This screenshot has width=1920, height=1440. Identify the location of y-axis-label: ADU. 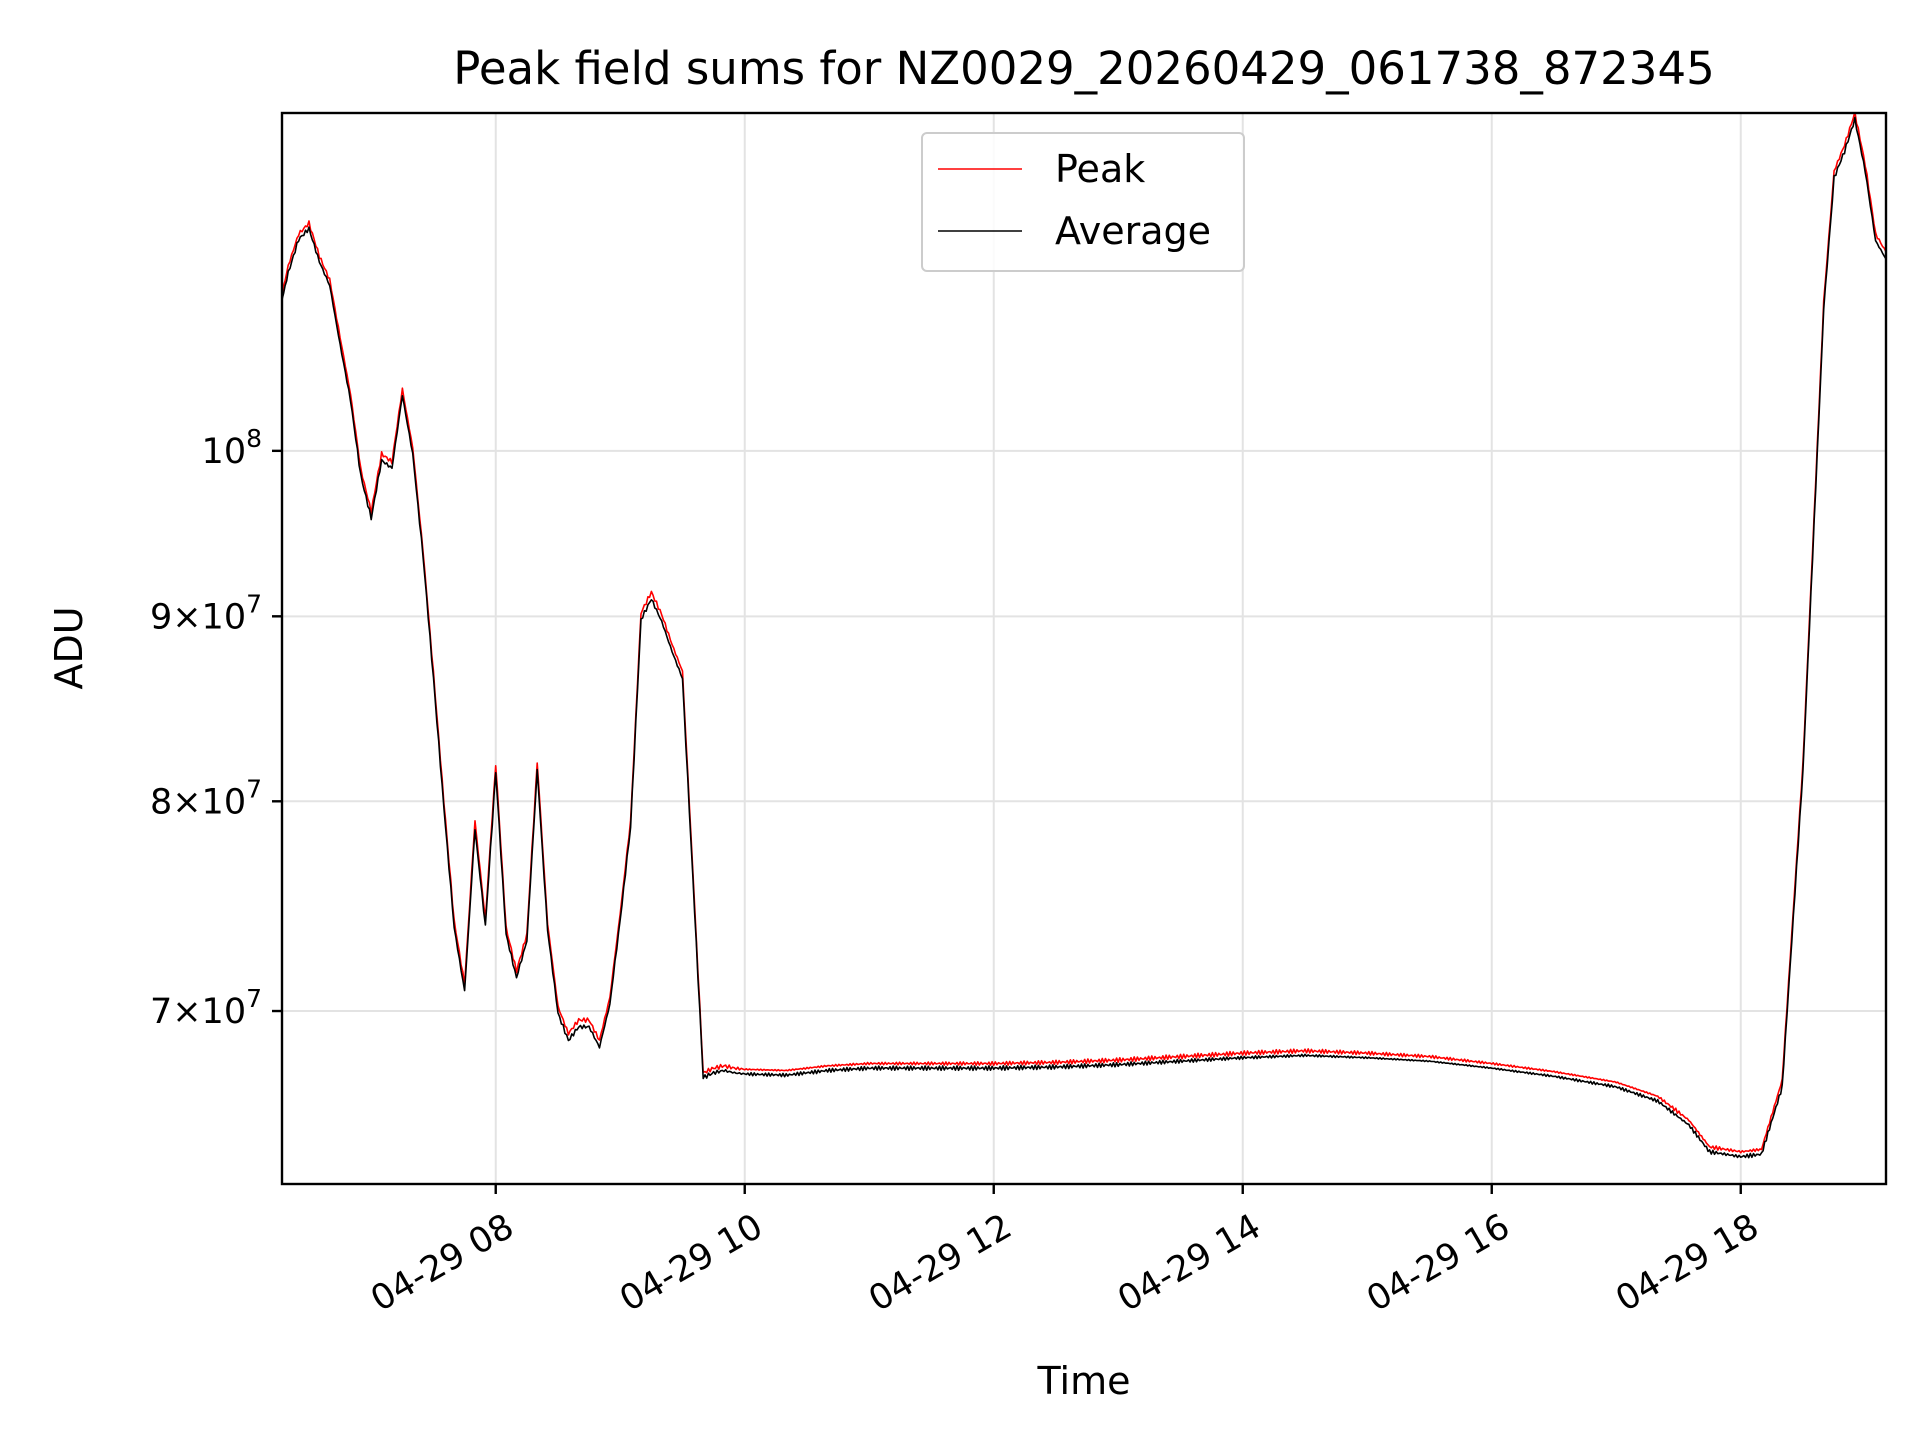
(69, 647).